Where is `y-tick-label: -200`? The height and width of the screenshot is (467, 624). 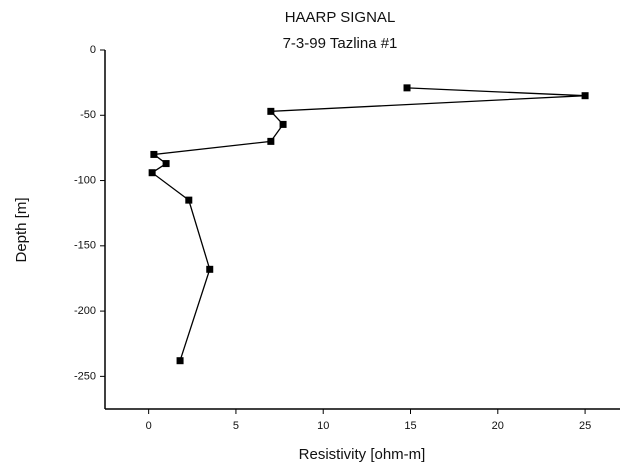 y-tick-label: -200 is located at coordinates (85, 311).